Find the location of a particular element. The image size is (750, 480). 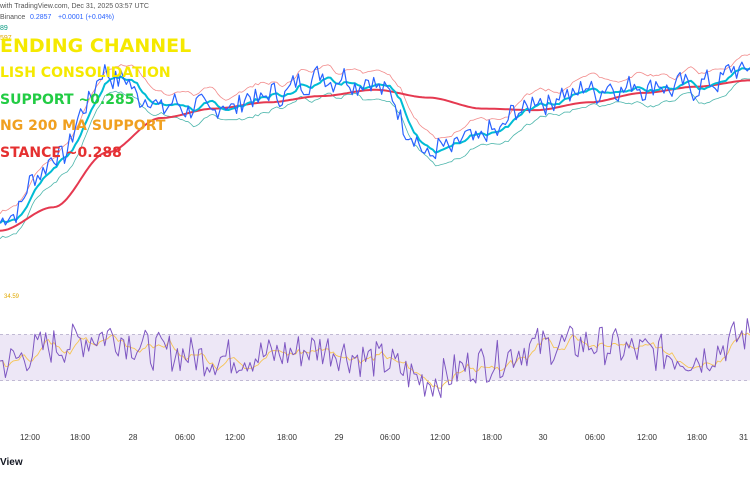

rsi-value-label: 34.59 is located at coordinates (12, 297).